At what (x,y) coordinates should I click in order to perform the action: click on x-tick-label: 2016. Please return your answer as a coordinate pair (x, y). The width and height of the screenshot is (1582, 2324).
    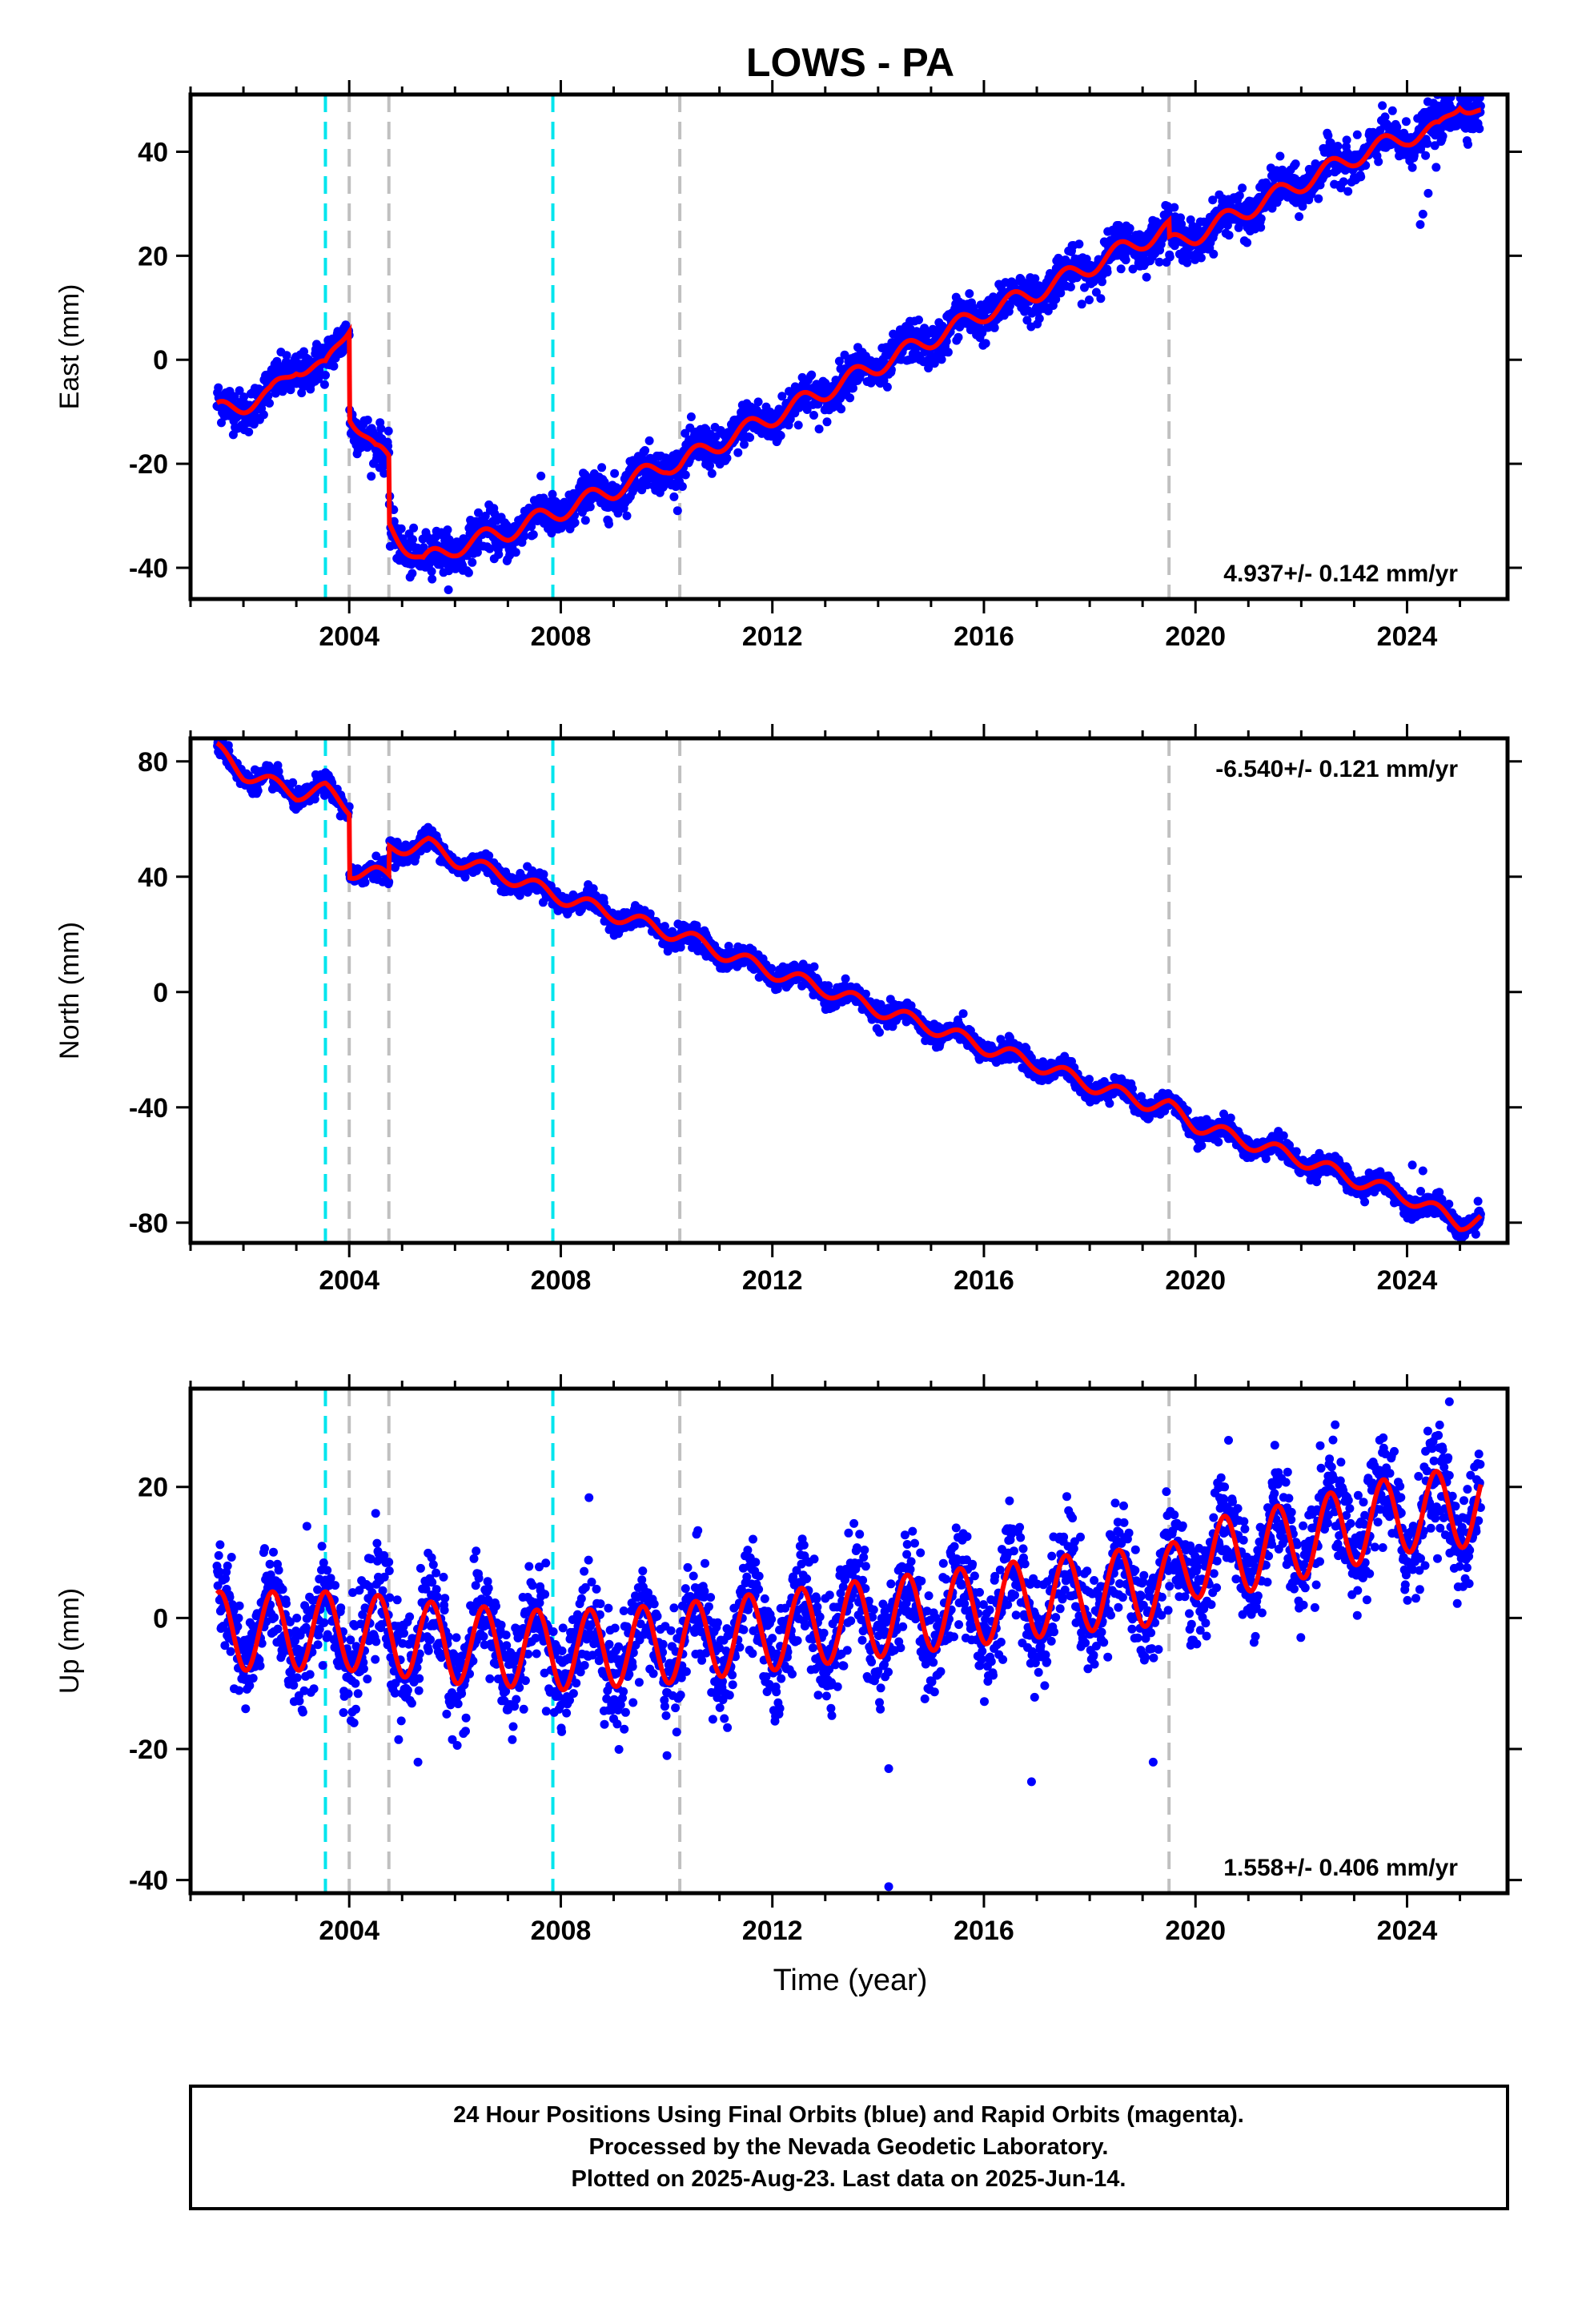
    Looking at the image, I should click on (984, 636).